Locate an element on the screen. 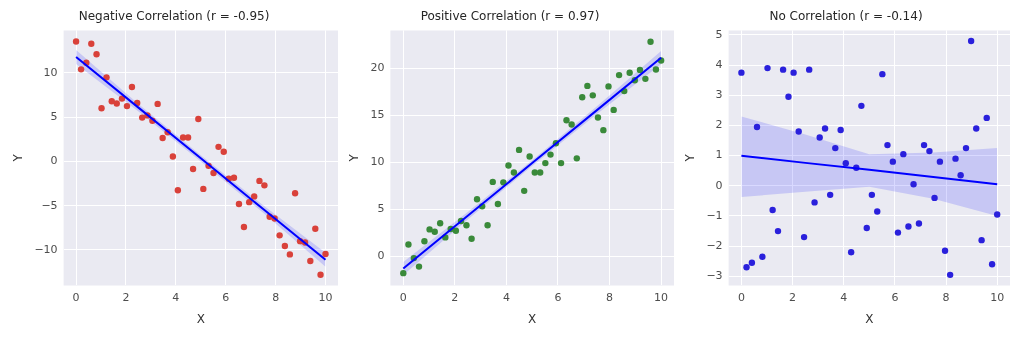 The image size is (1024, 337). y-tick-label: 0 is located at coordinates (719, 185).